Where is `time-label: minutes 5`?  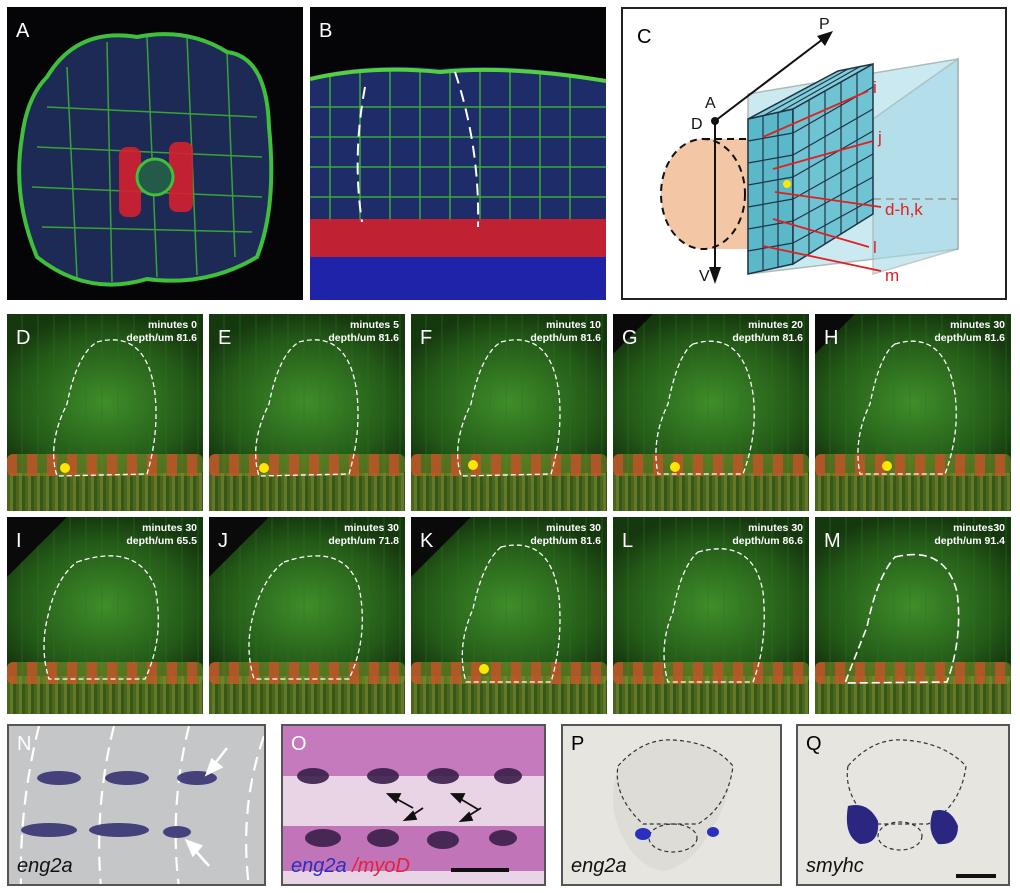
time-label: minutes 5 is located at coordinates (374, 325).